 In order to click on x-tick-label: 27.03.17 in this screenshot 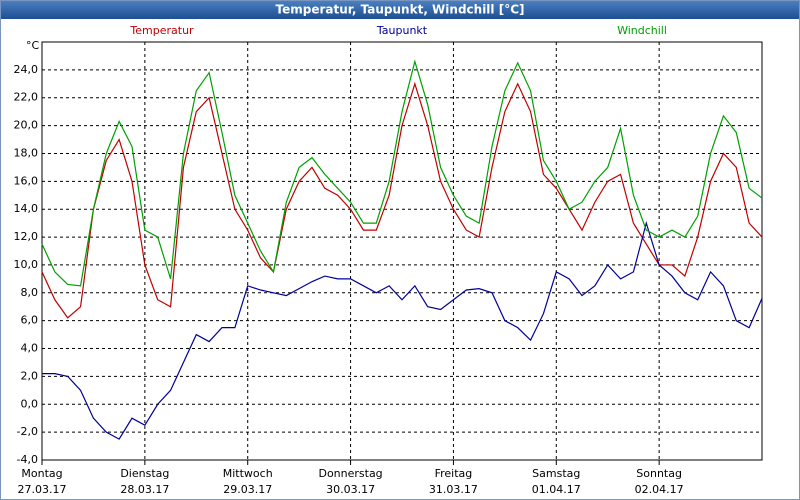, I will do `click(42, 489)`.